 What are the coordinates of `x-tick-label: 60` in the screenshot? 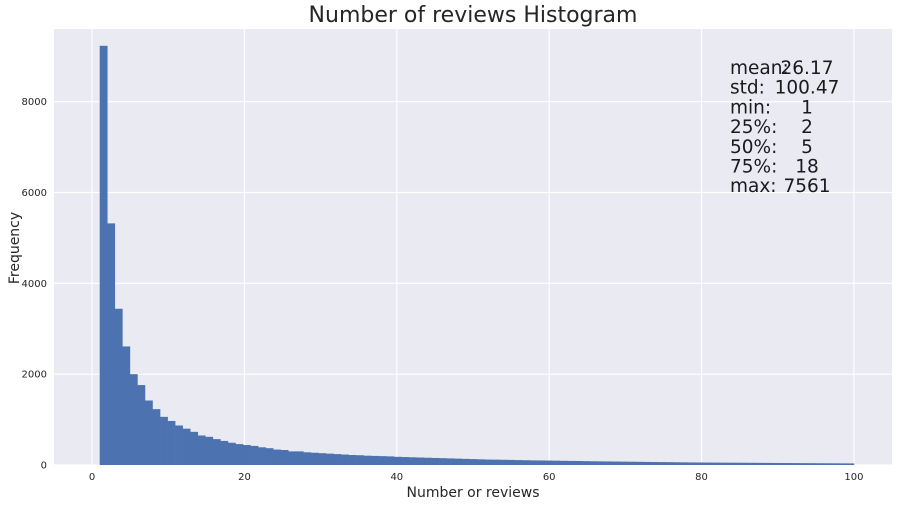 It's located at (549, 477).